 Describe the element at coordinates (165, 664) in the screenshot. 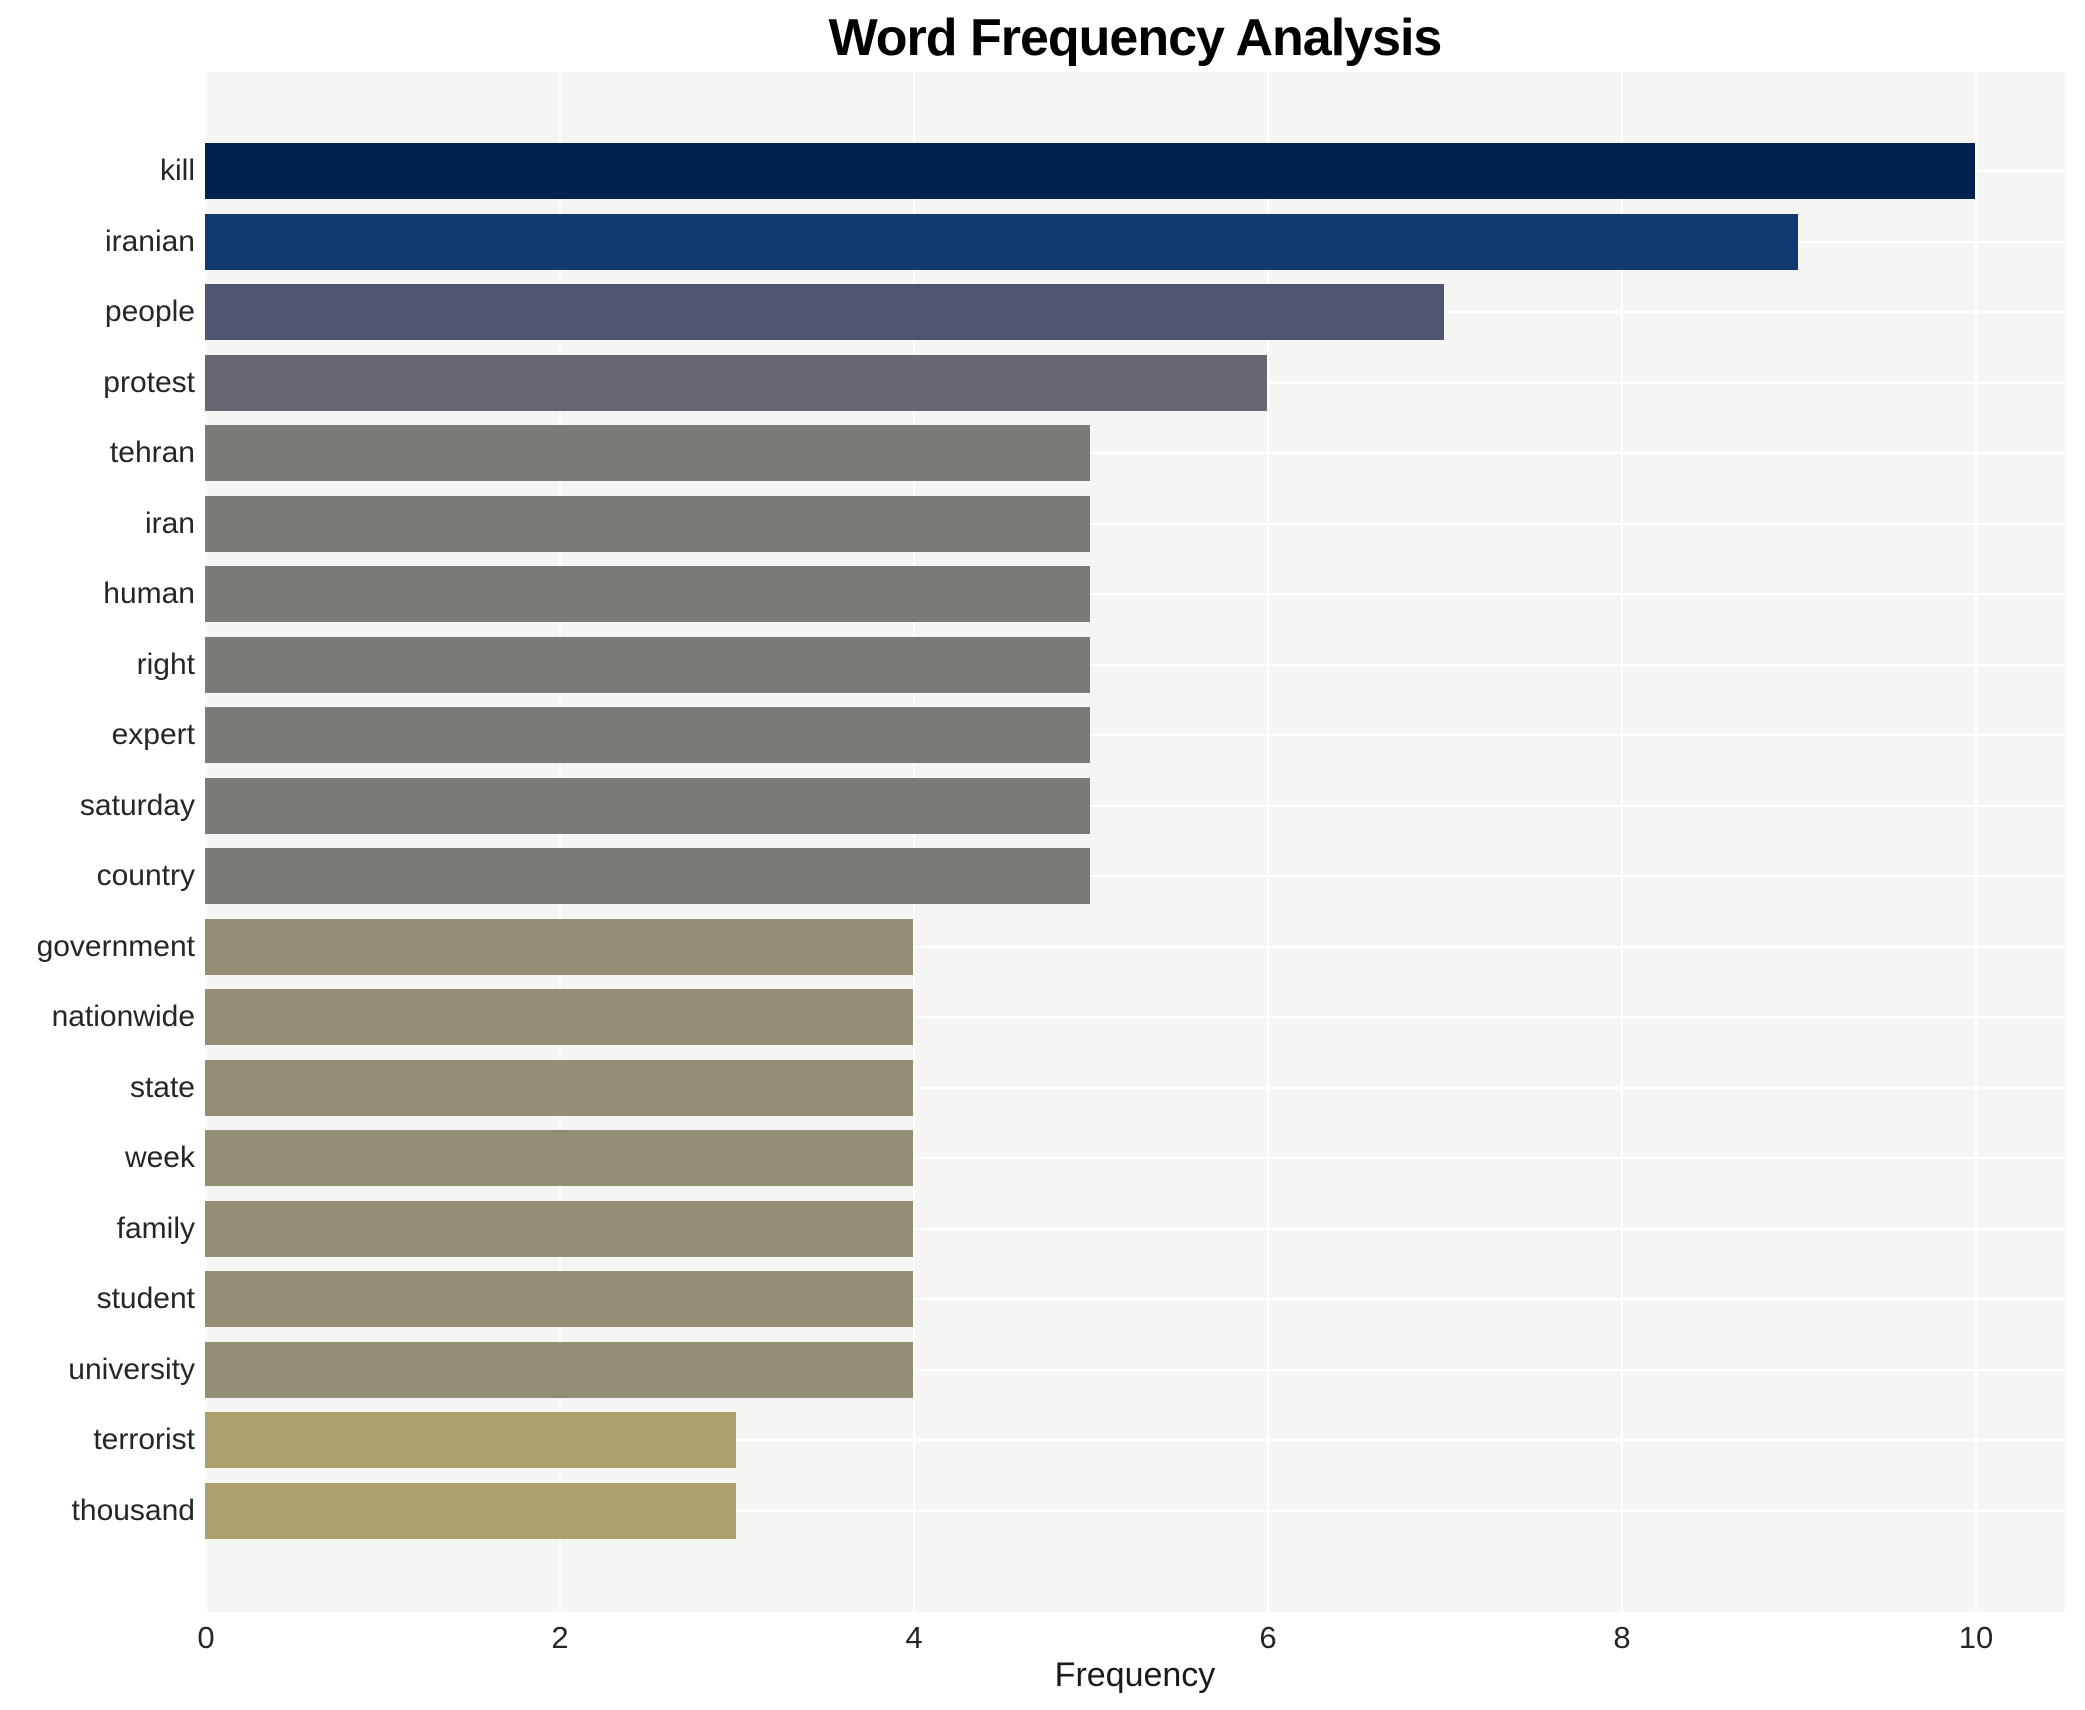

I see `y-tick-label: right` at that location.